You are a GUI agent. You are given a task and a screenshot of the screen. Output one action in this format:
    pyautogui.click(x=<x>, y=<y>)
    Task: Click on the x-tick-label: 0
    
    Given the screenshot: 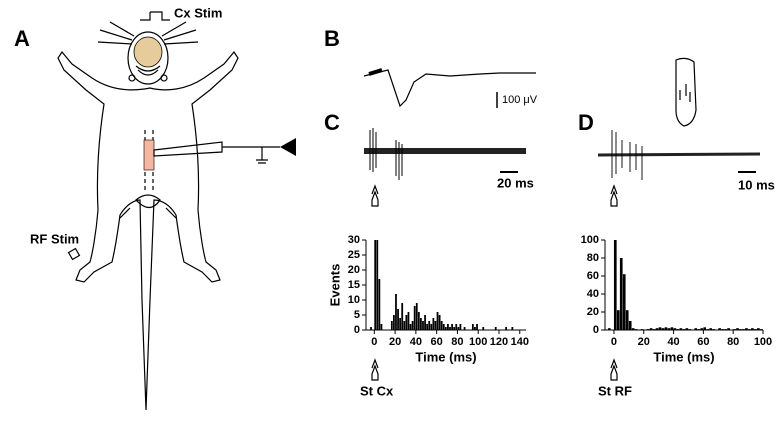 What is the action you would take?
    pyautogui.click(x=374, y=342)
    